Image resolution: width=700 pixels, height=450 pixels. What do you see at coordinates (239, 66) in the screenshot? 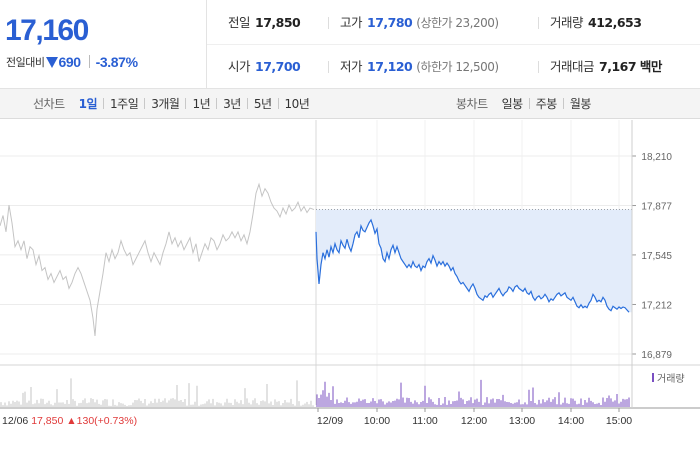
I see `stat-label: 시가` at bounding box center [239, 66].